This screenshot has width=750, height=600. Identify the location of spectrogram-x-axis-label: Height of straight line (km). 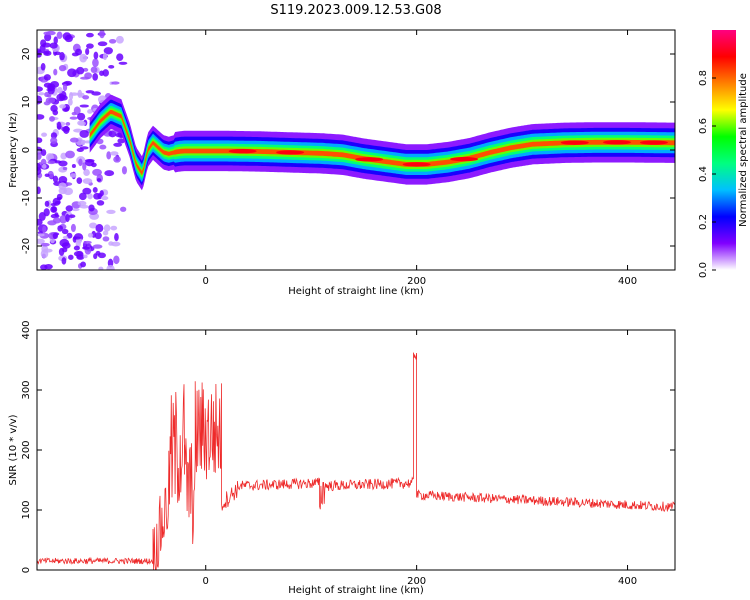
(356, 291).